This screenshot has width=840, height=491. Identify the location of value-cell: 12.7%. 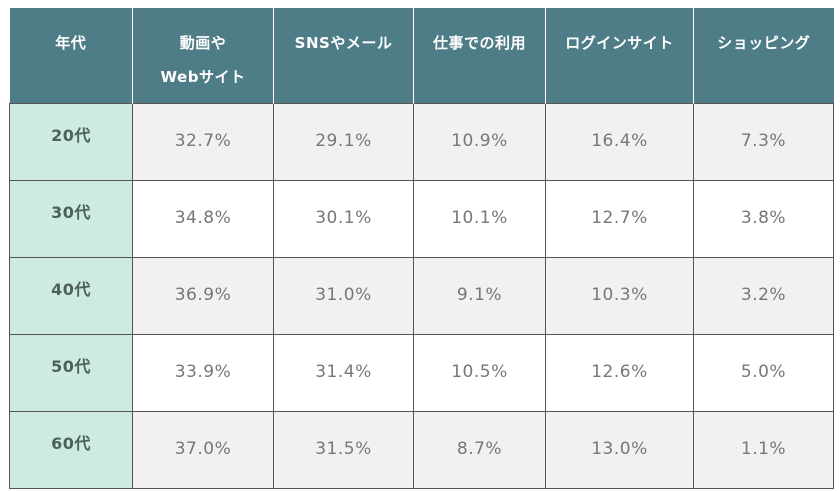
(619, 218).